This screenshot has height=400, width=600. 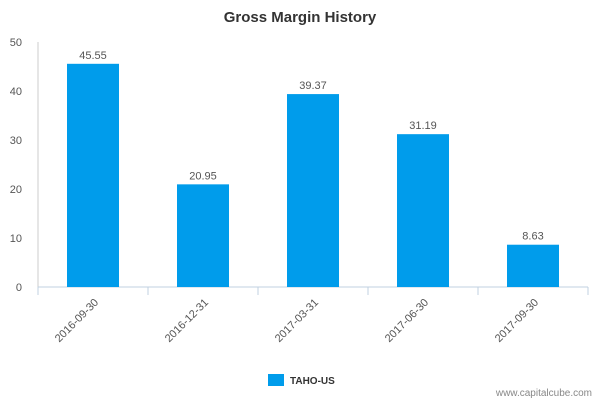 What do you see at coordinates (16, 141) in the screenshot?
I see `y-tick-label: 30` at bounding box center [16, 141].